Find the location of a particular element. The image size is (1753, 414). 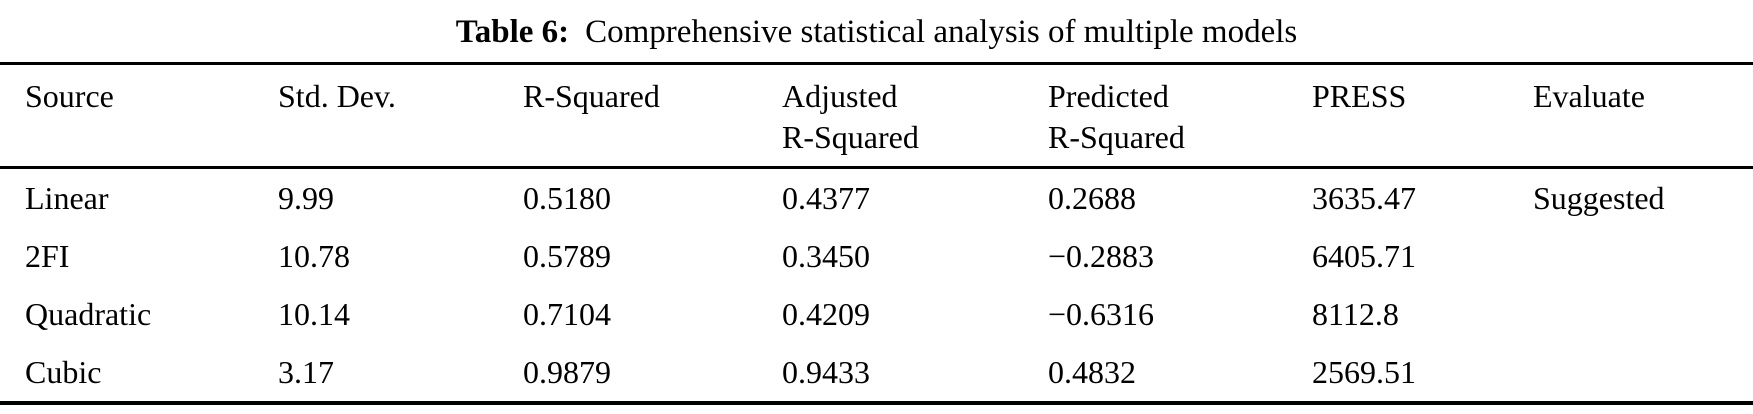

cell-std-dev: 9.99 is located at coordinates (306, 198).